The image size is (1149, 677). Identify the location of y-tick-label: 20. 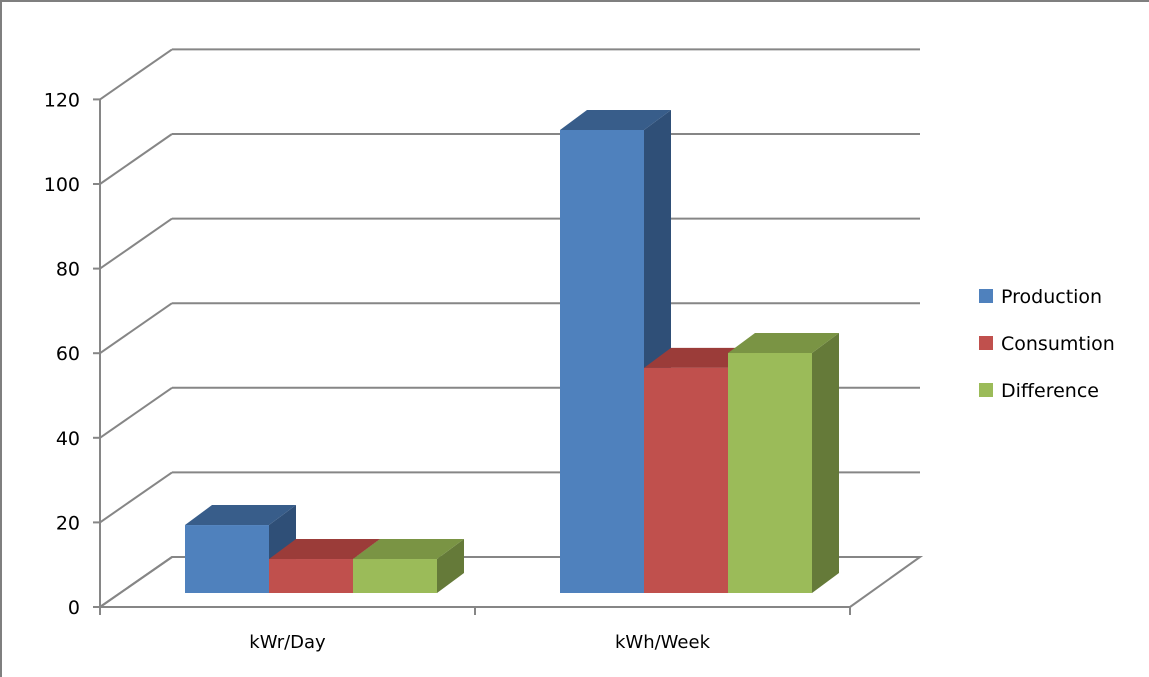
(68, 523).